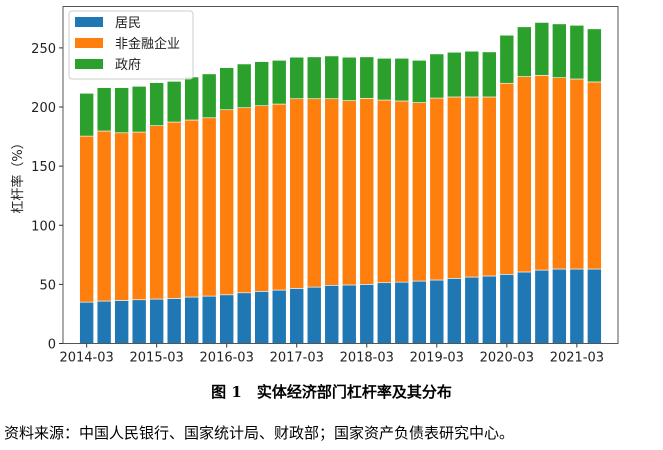  Describe the element at coordinates (331, 392) in the screenshot. I see `figure-caption: 图 1 实体经济部门杠杆率及其分布` at that location.